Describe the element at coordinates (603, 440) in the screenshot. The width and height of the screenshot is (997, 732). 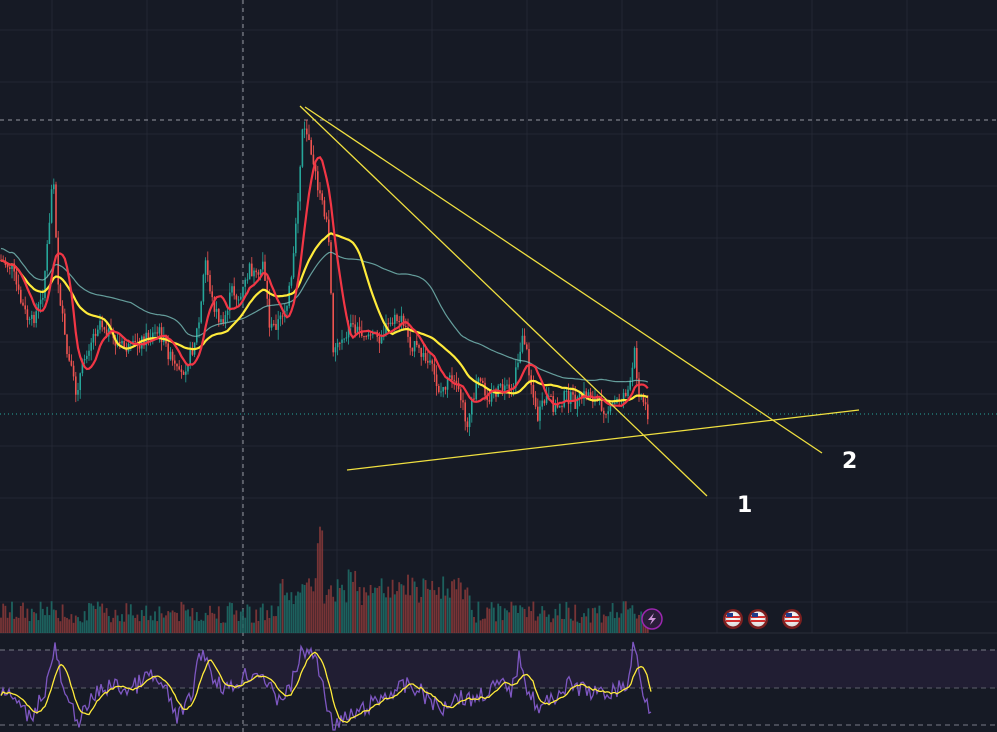
I see `support-trendline` at that location.